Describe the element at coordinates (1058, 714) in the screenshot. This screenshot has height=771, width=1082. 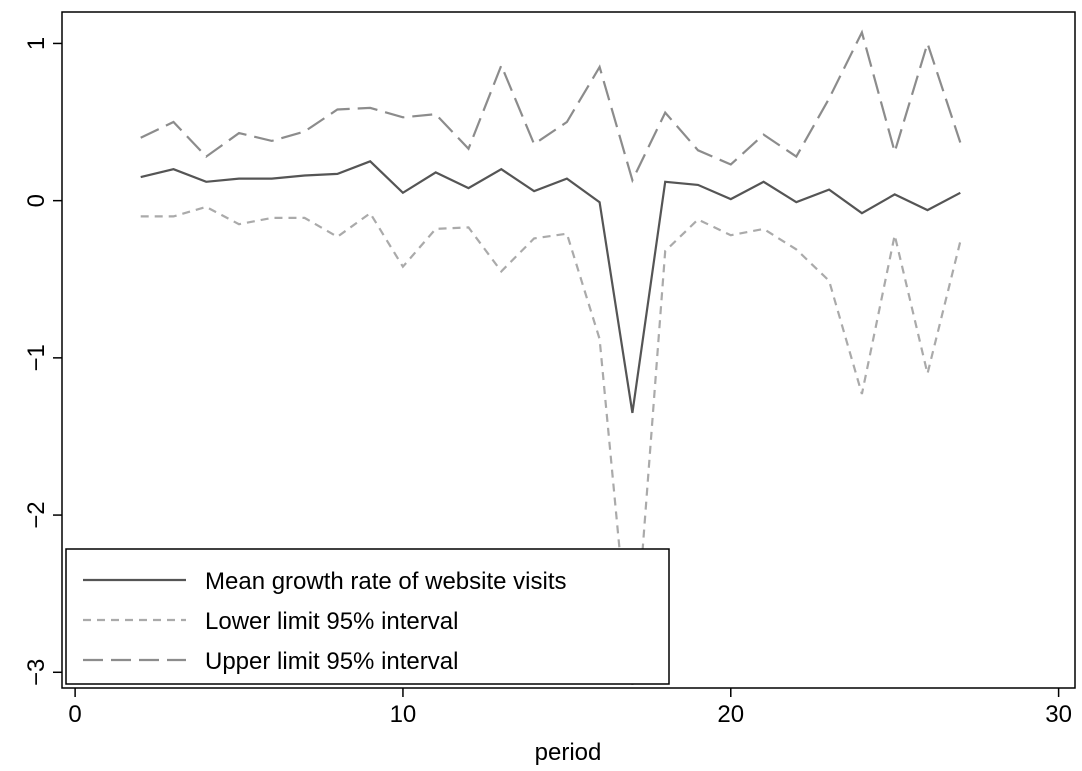
I see `x-tick-label: 30` at that location.